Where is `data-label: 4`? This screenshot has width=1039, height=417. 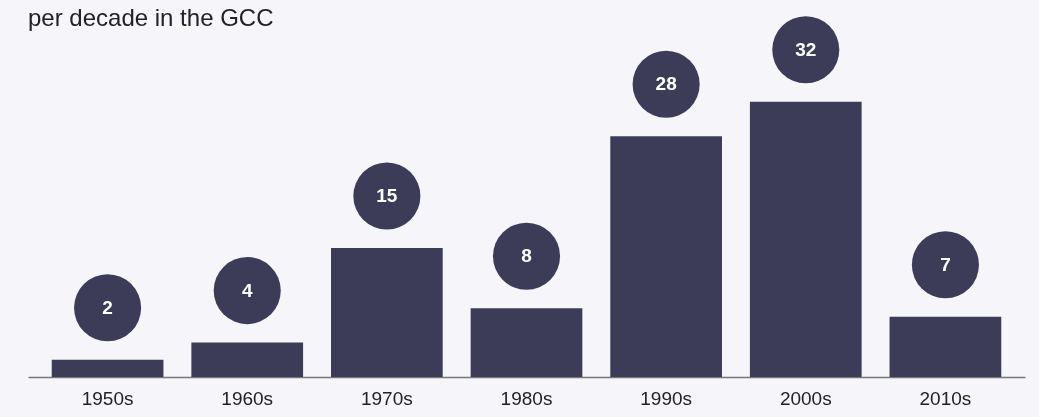 data-label: 4 is located at coordinates (247, 290).